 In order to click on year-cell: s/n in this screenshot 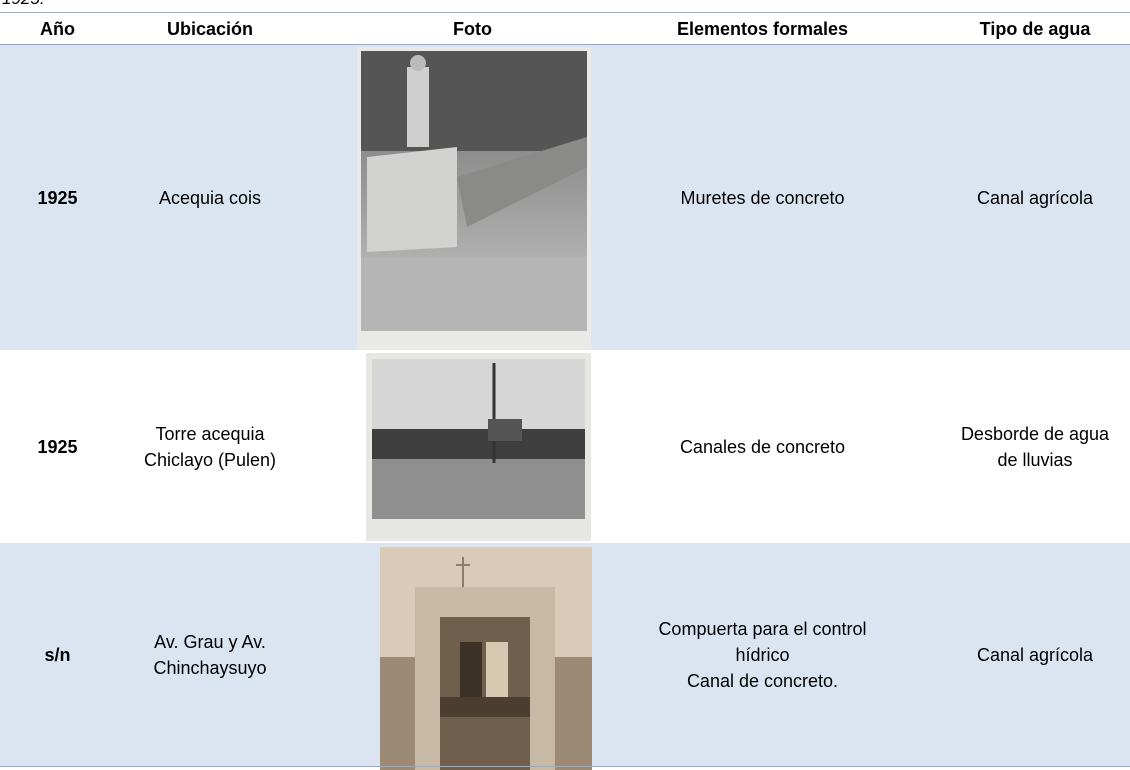, I will do `click(57, 654)`.